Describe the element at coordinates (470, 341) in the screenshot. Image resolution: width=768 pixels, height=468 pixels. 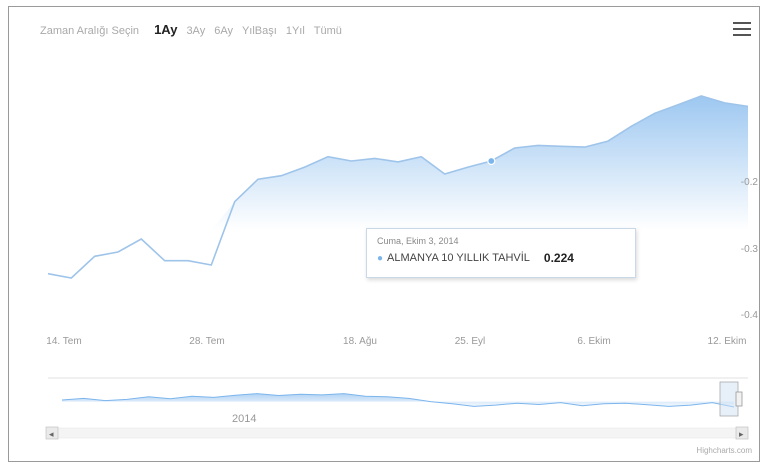
I see `x-tick-label: 25. Eyl` at that location.